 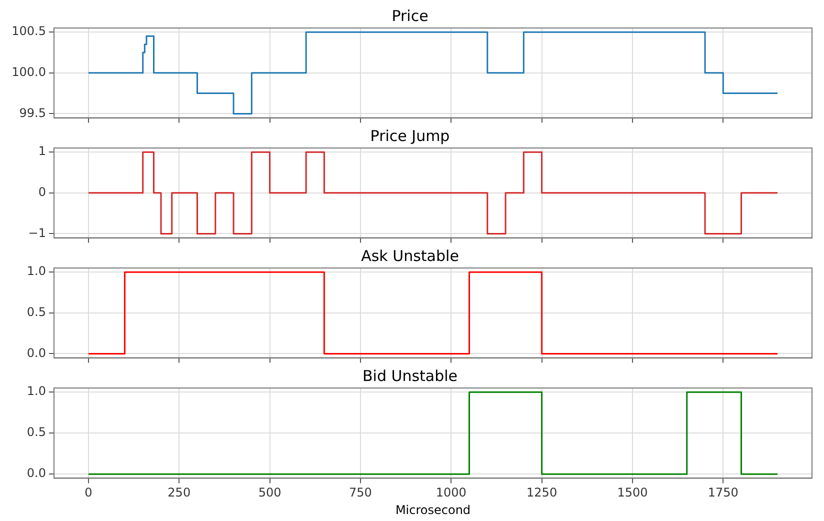 I want to click on x-tick-label: 1500, so click(x=632, y=493).